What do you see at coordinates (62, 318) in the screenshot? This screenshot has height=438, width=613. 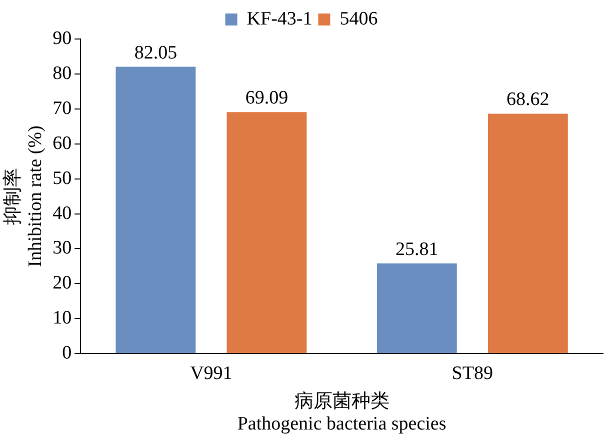 I see `y-tick-label: 10` at bounding box center [62, 318].